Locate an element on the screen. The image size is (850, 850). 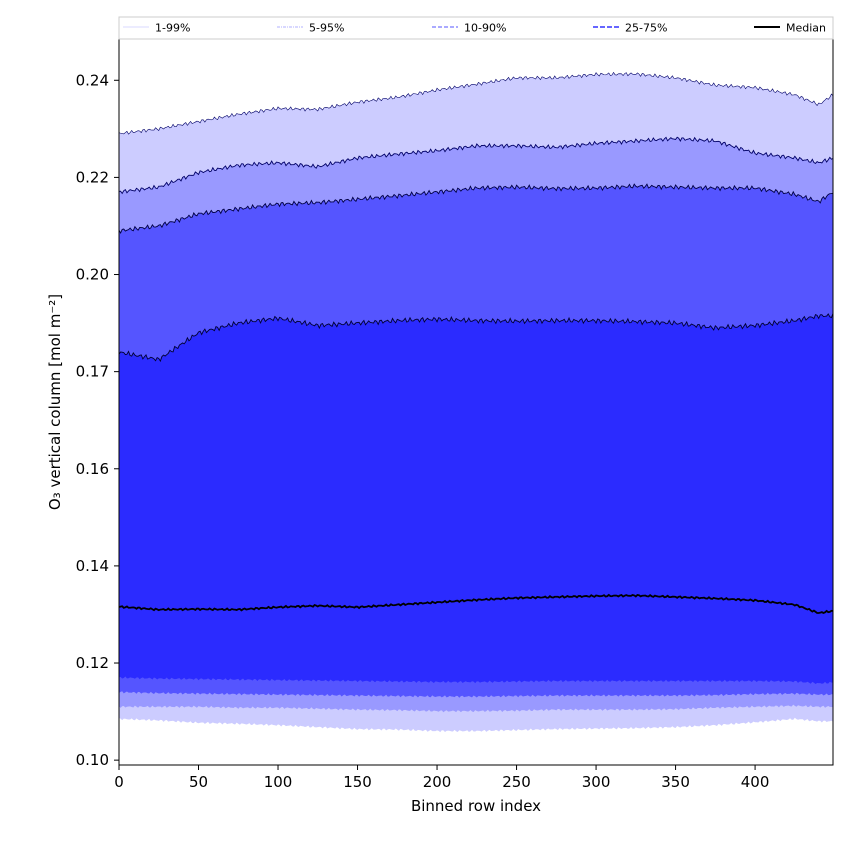
y-tick-label: 0.17 is located at coordinates (92, 372).